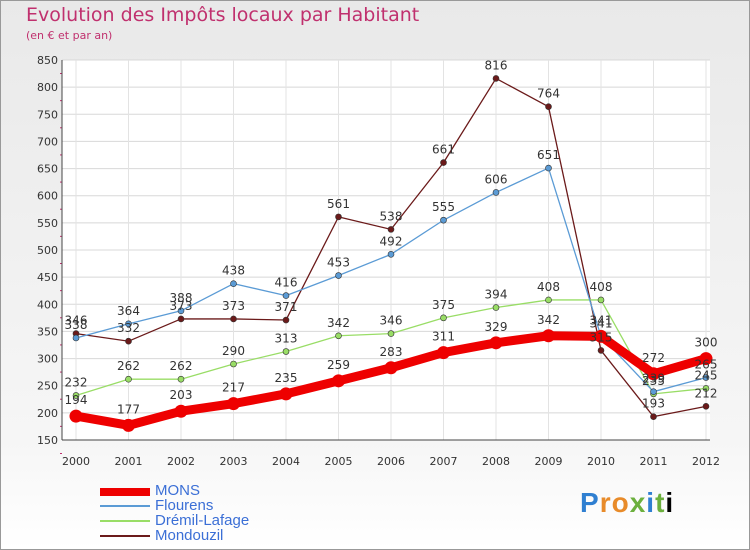 The width and height of the screenshot is (750, 550). I want to click on data-label-Flourens-2009: 651, so click(548, 155).